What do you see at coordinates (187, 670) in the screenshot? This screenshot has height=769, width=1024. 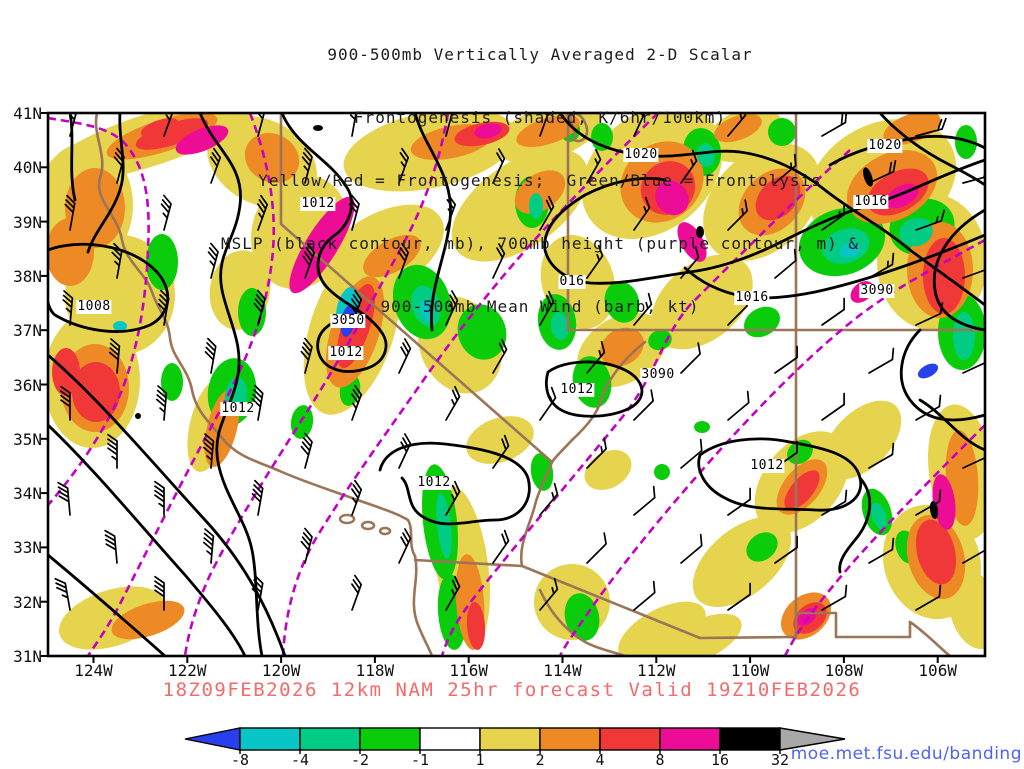 I see `lon-label-122W: 122W` at bounding box center [187, 670].